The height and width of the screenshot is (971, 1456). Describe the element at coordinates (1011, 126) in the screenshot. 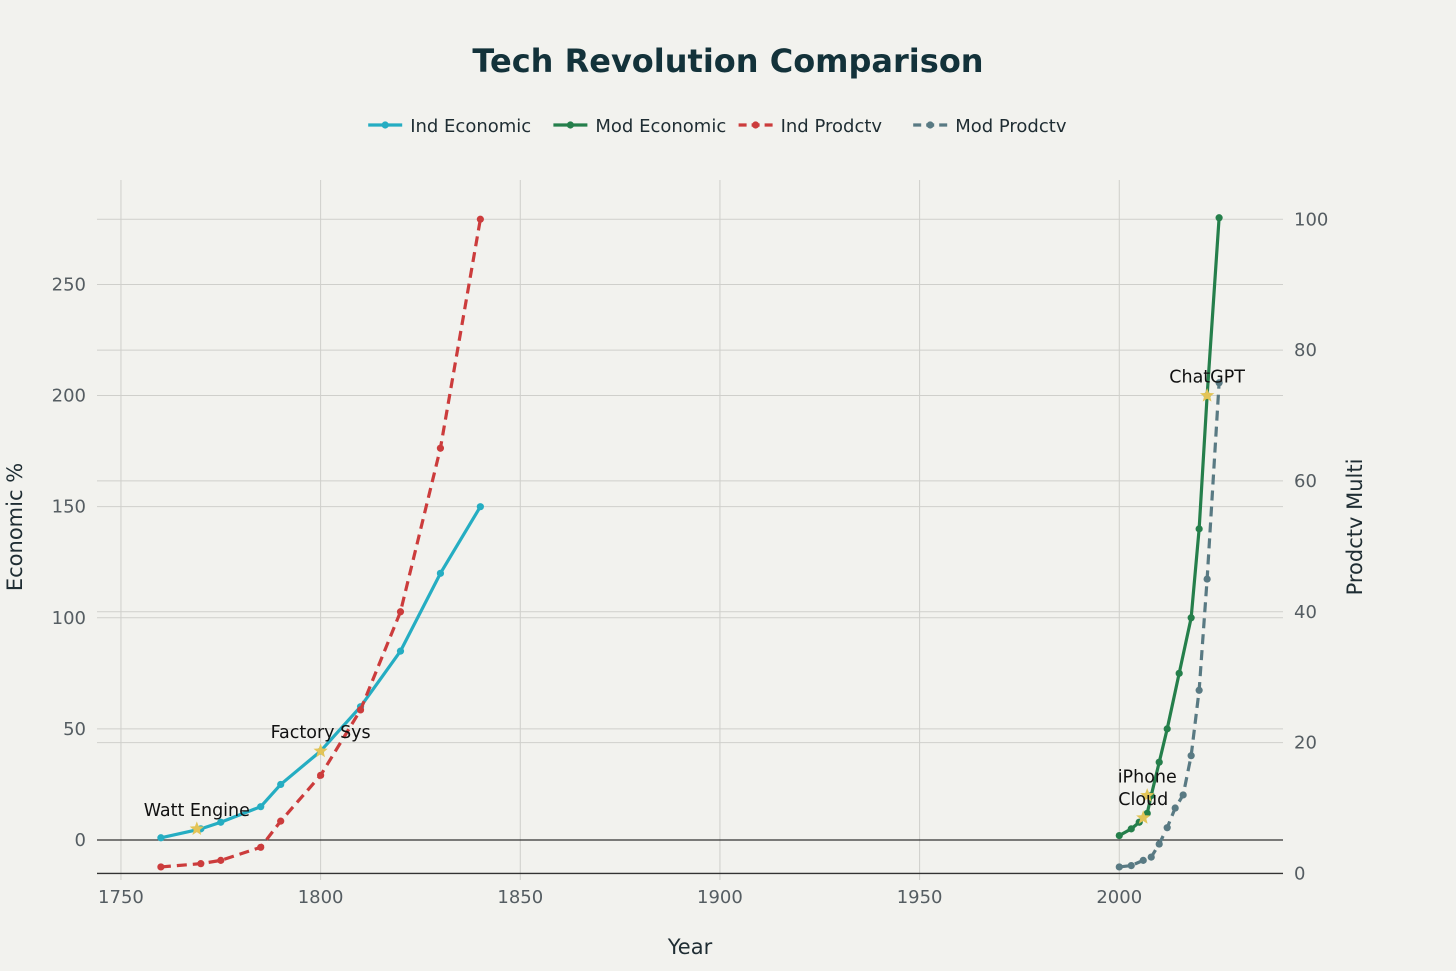

I see `legend-label: Mod Prodctv` at that location.